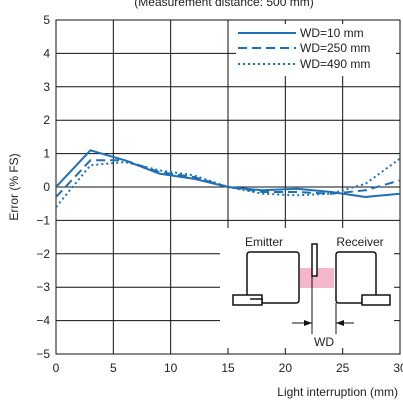 The width and height of the screenshot is (403, 400). What do you see at coordinates (308, 323) in the screenshot?
I see `wd-arrow-head-left` at bounding box center [308, 323].